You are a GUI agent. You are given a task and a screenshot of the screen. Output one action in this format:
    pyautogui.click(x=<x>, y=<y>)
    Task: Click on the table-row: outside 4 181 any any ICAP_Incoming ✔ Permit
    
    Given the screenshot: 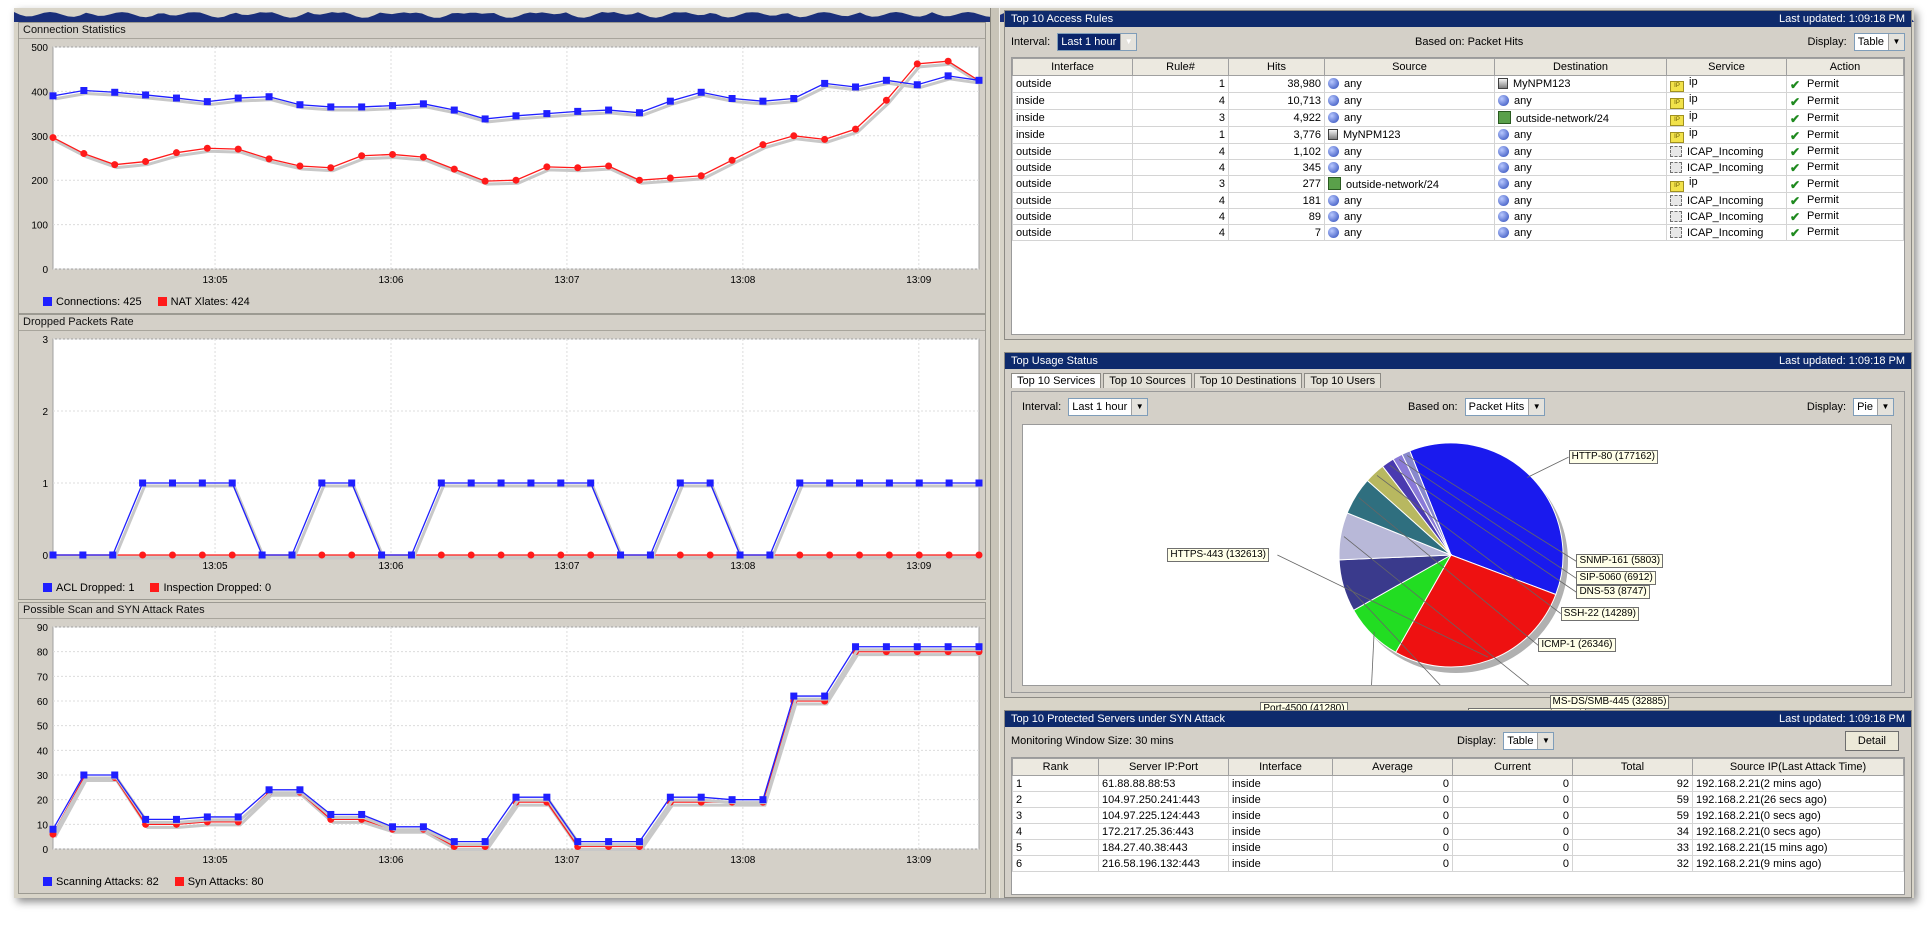 What is the action you would take?
    pyautogui.click(x=1458, y=200)
    